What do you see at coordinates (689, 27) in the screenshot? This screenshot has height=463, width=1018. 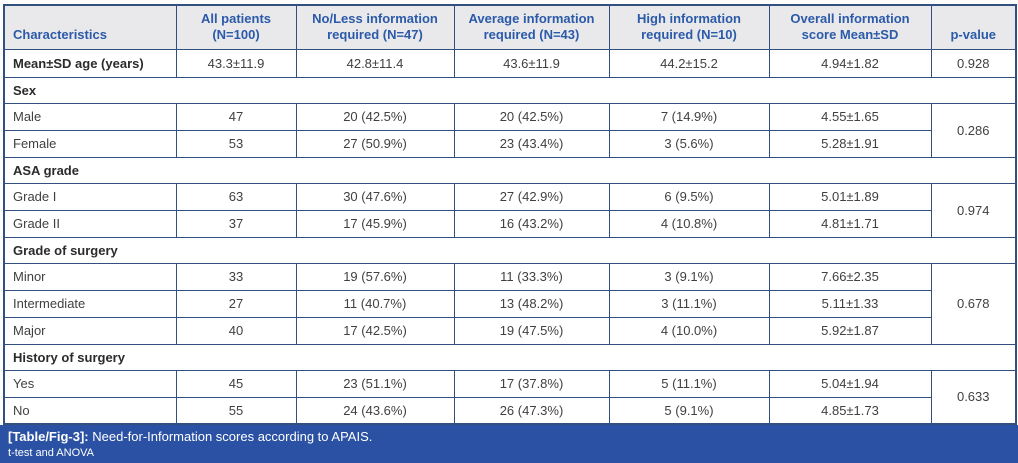 I see `col-header-high-info: High information required (N=10)` at bounding box center [689, 27].